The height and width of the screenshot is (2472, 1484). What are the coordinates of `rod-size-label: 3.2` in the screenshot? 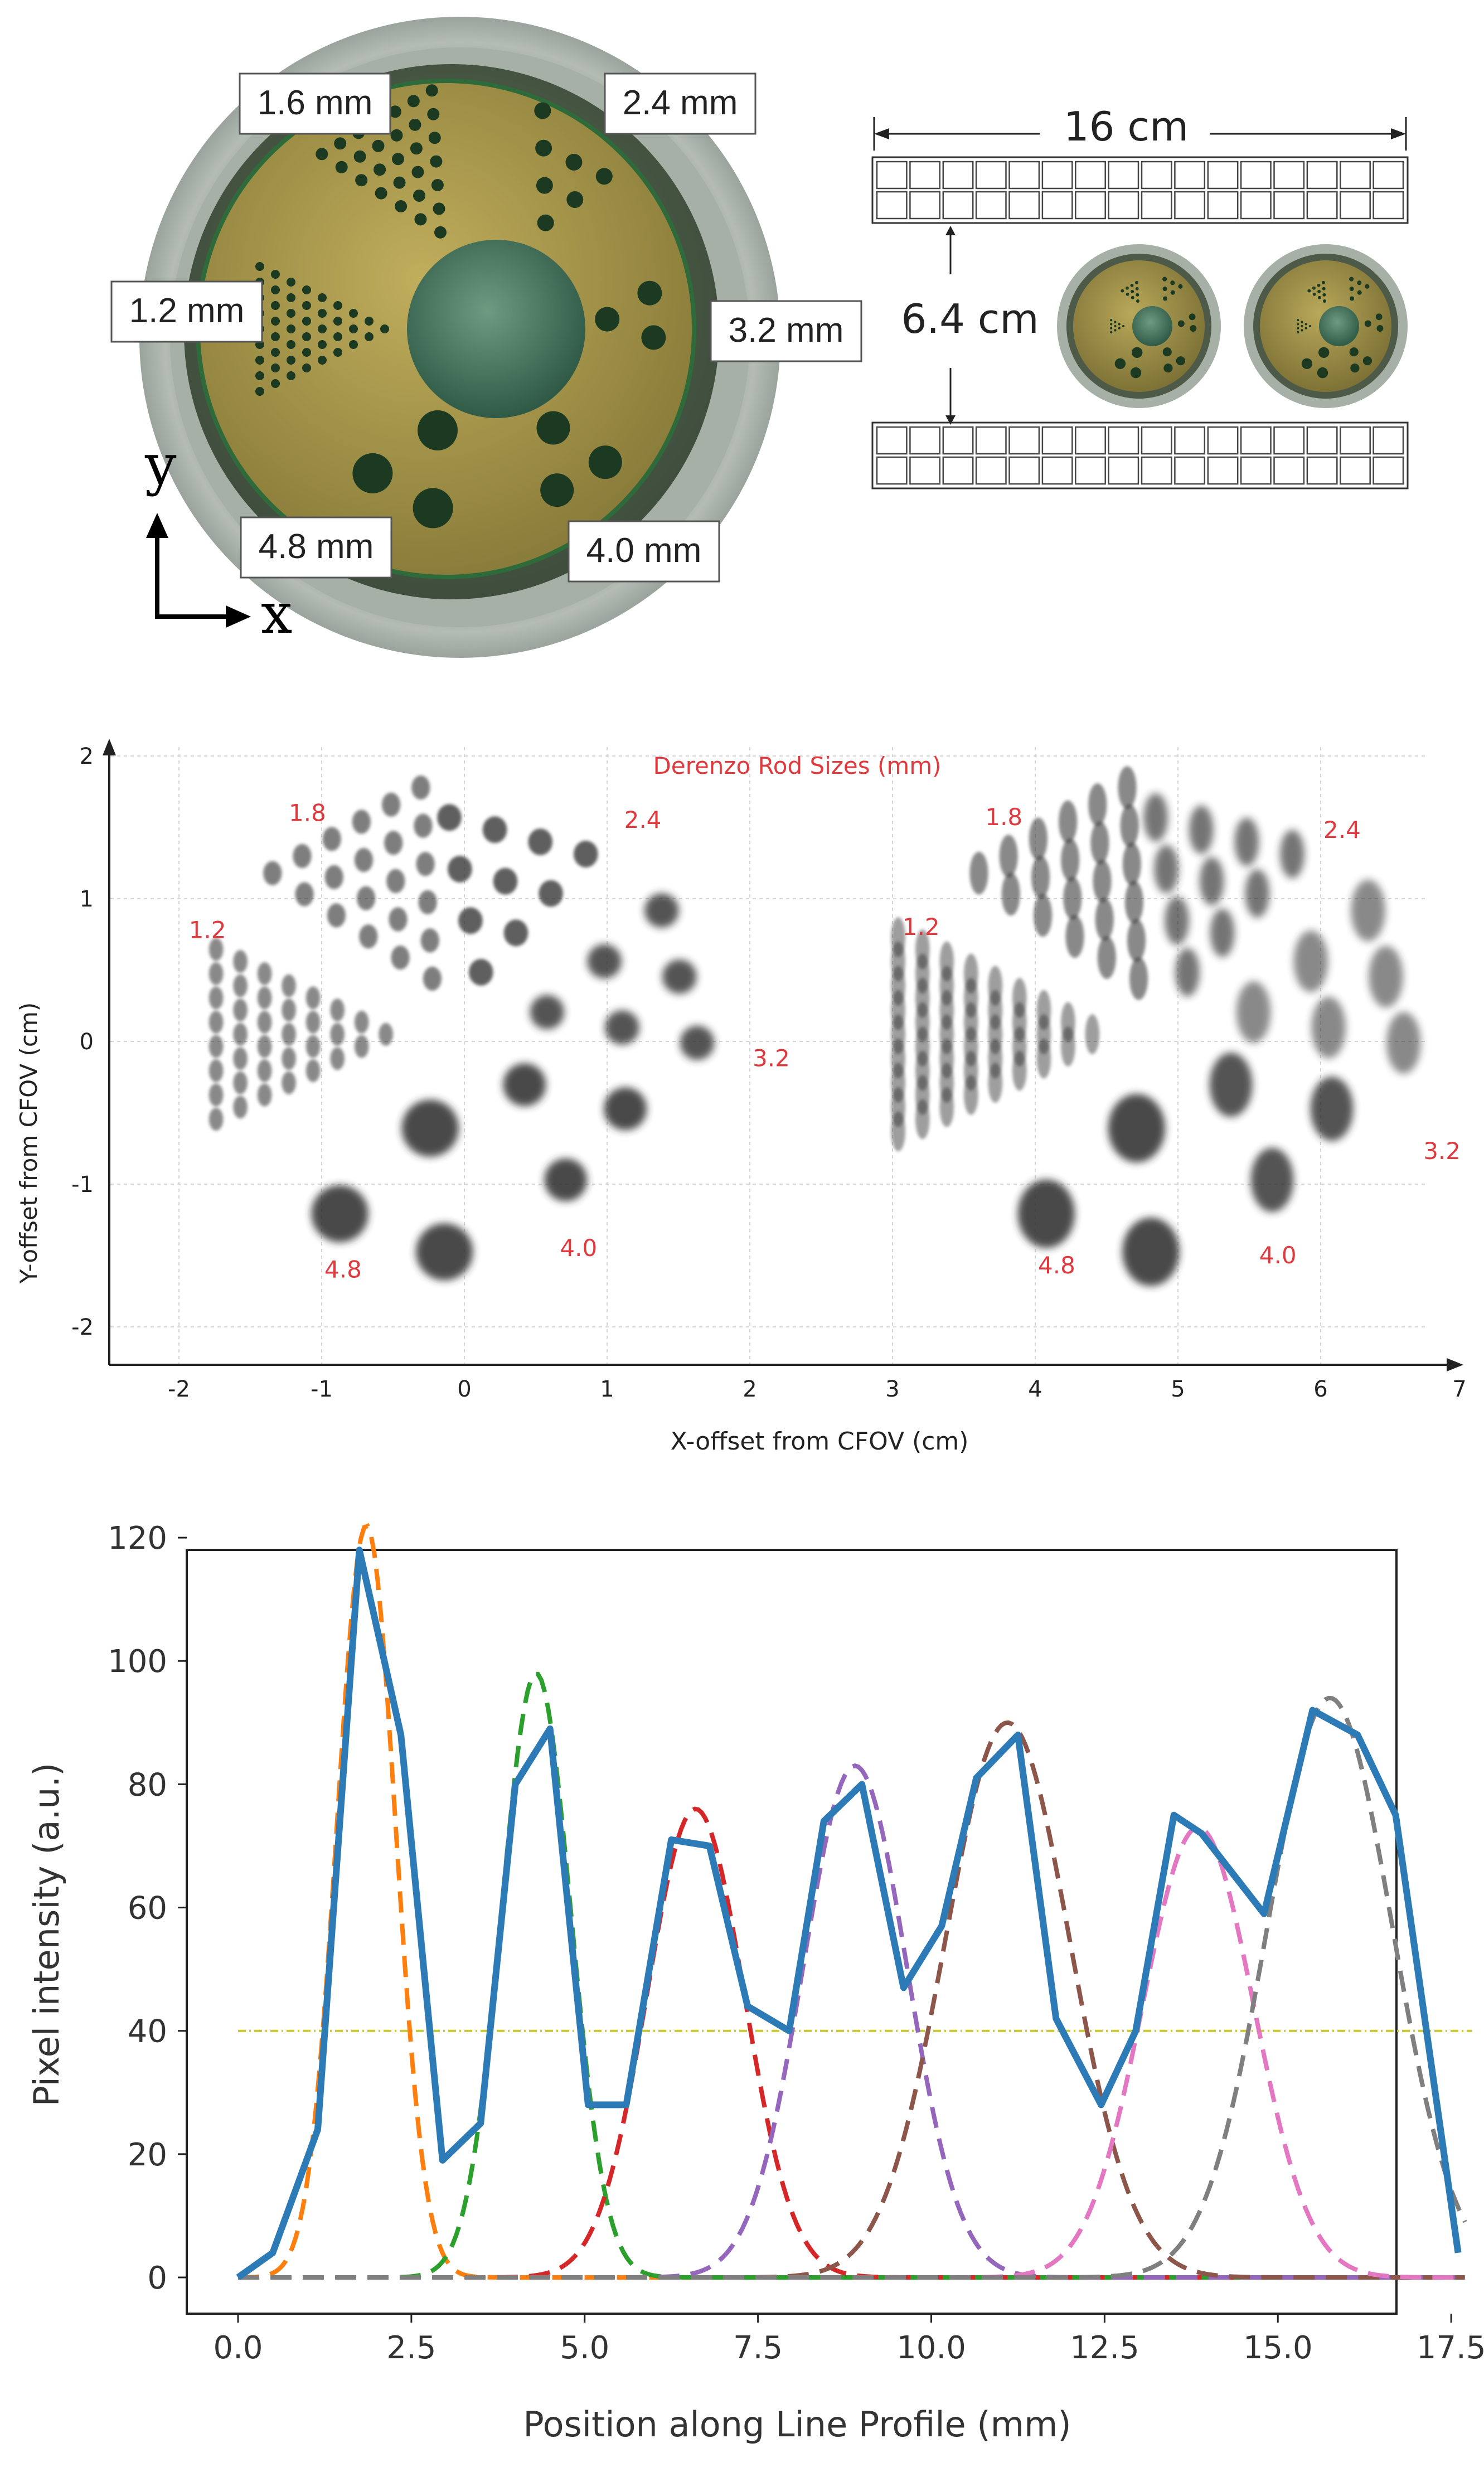 It's located at (771, 1058).